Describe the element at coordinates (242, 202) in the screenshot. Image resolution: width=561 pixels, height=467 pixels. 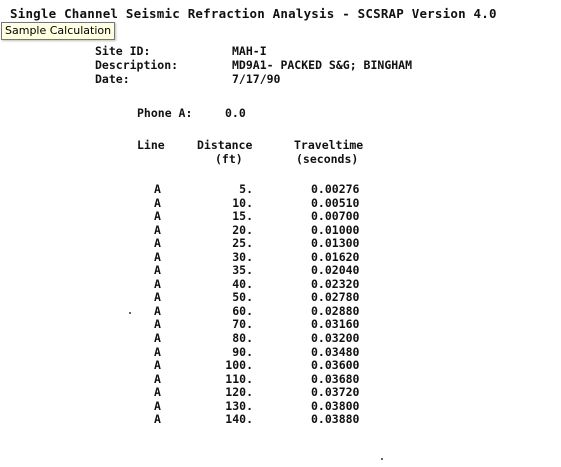
I see `distance-cell: 10.` at that location.